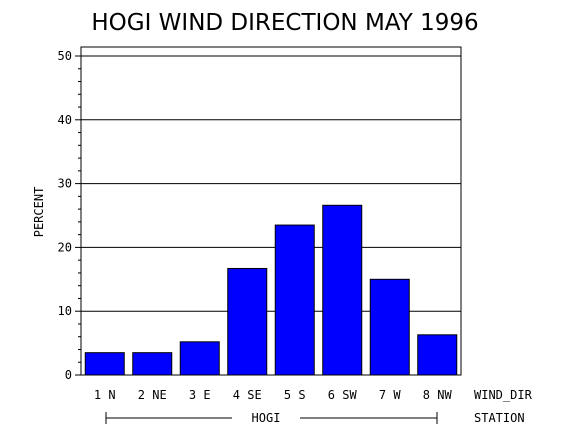 This screenshot has width=570, height=430. Describe the element at coordinates (68, 375) in the screenshot. I see `y-tick-label: 0` at that location.